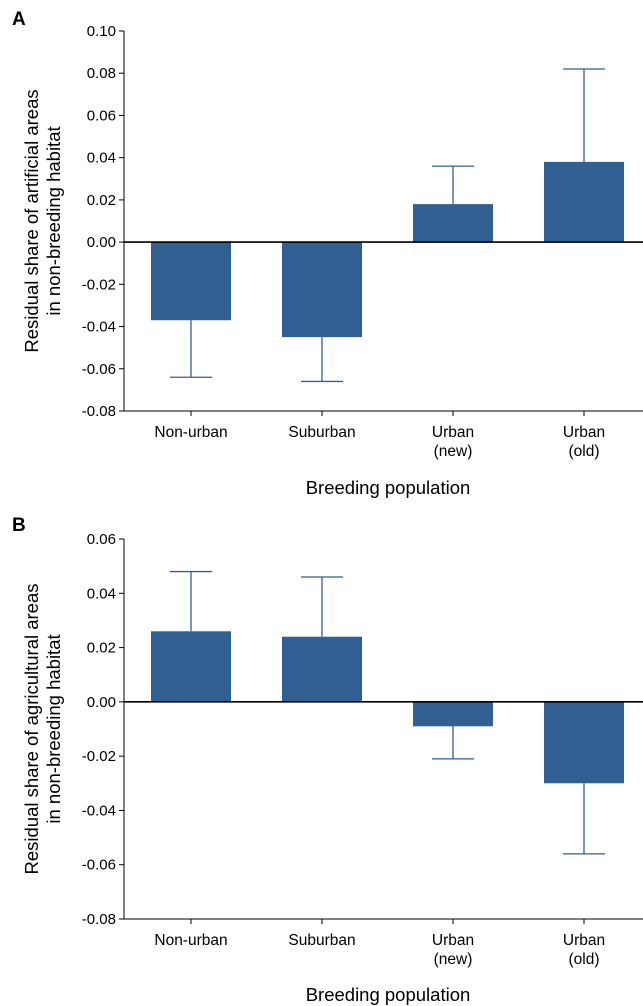 This screenshot has width=643, height=1006. I want to click on panel-letter: A, so click(19, 19).